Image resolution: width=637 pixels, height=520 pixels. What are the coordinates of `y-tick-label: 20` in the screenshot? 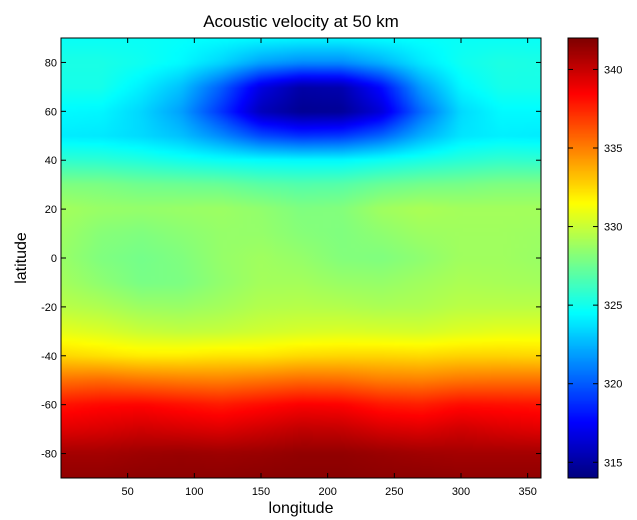 It's located at (51, 210).